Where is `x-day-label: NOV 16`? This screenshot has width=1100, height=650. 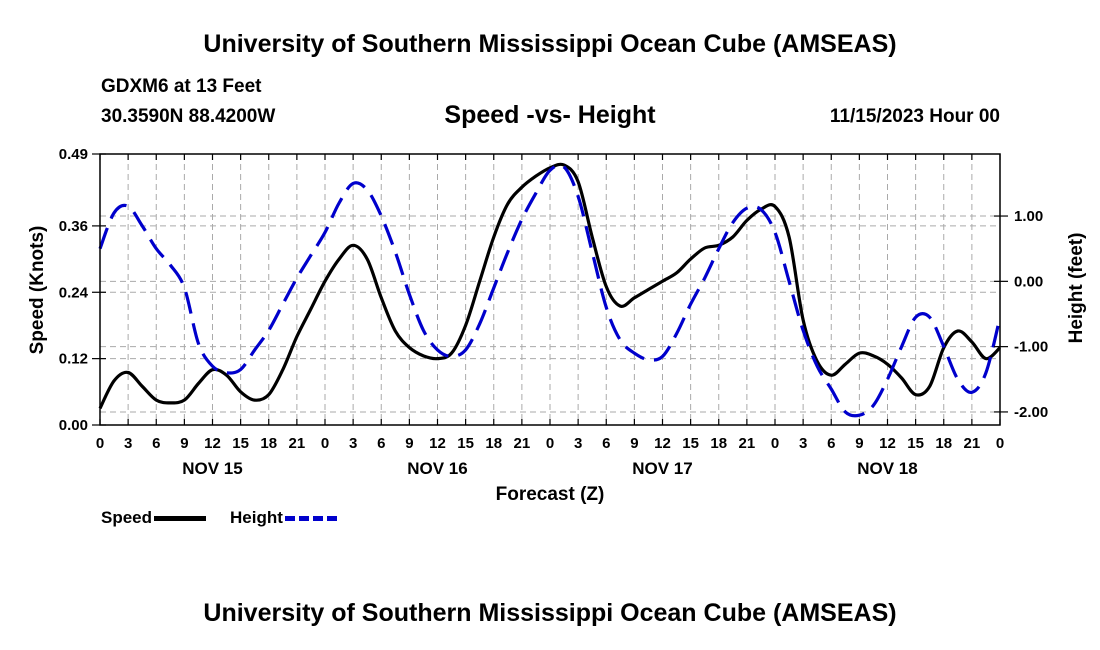
x-day-label: NOV 16 is located at coordinates (437, 468).